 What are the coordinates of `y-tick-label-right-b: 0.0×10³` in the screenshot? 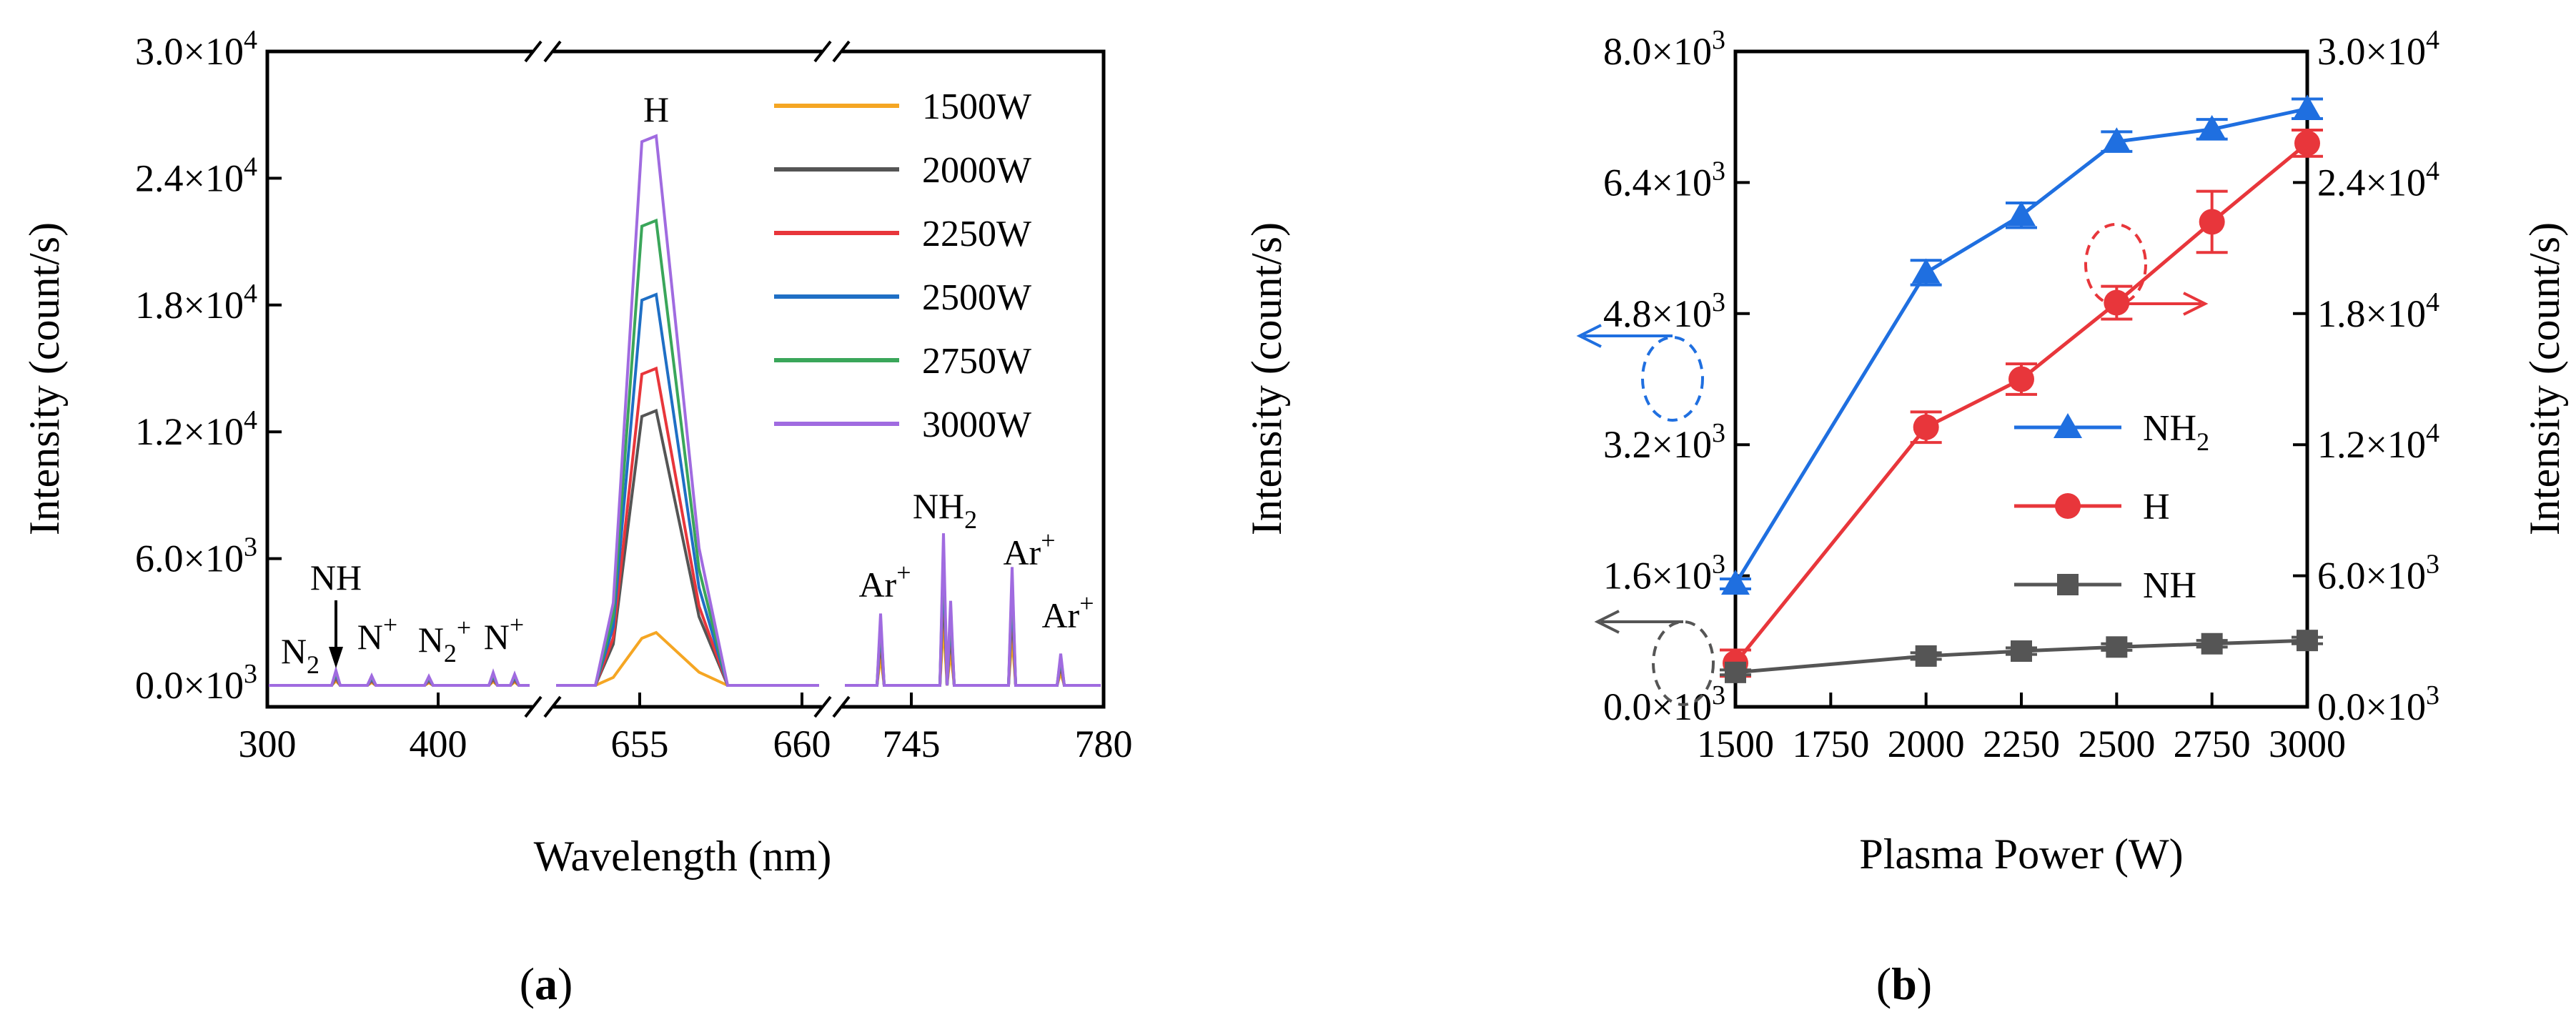 It's located at (2378, 704).